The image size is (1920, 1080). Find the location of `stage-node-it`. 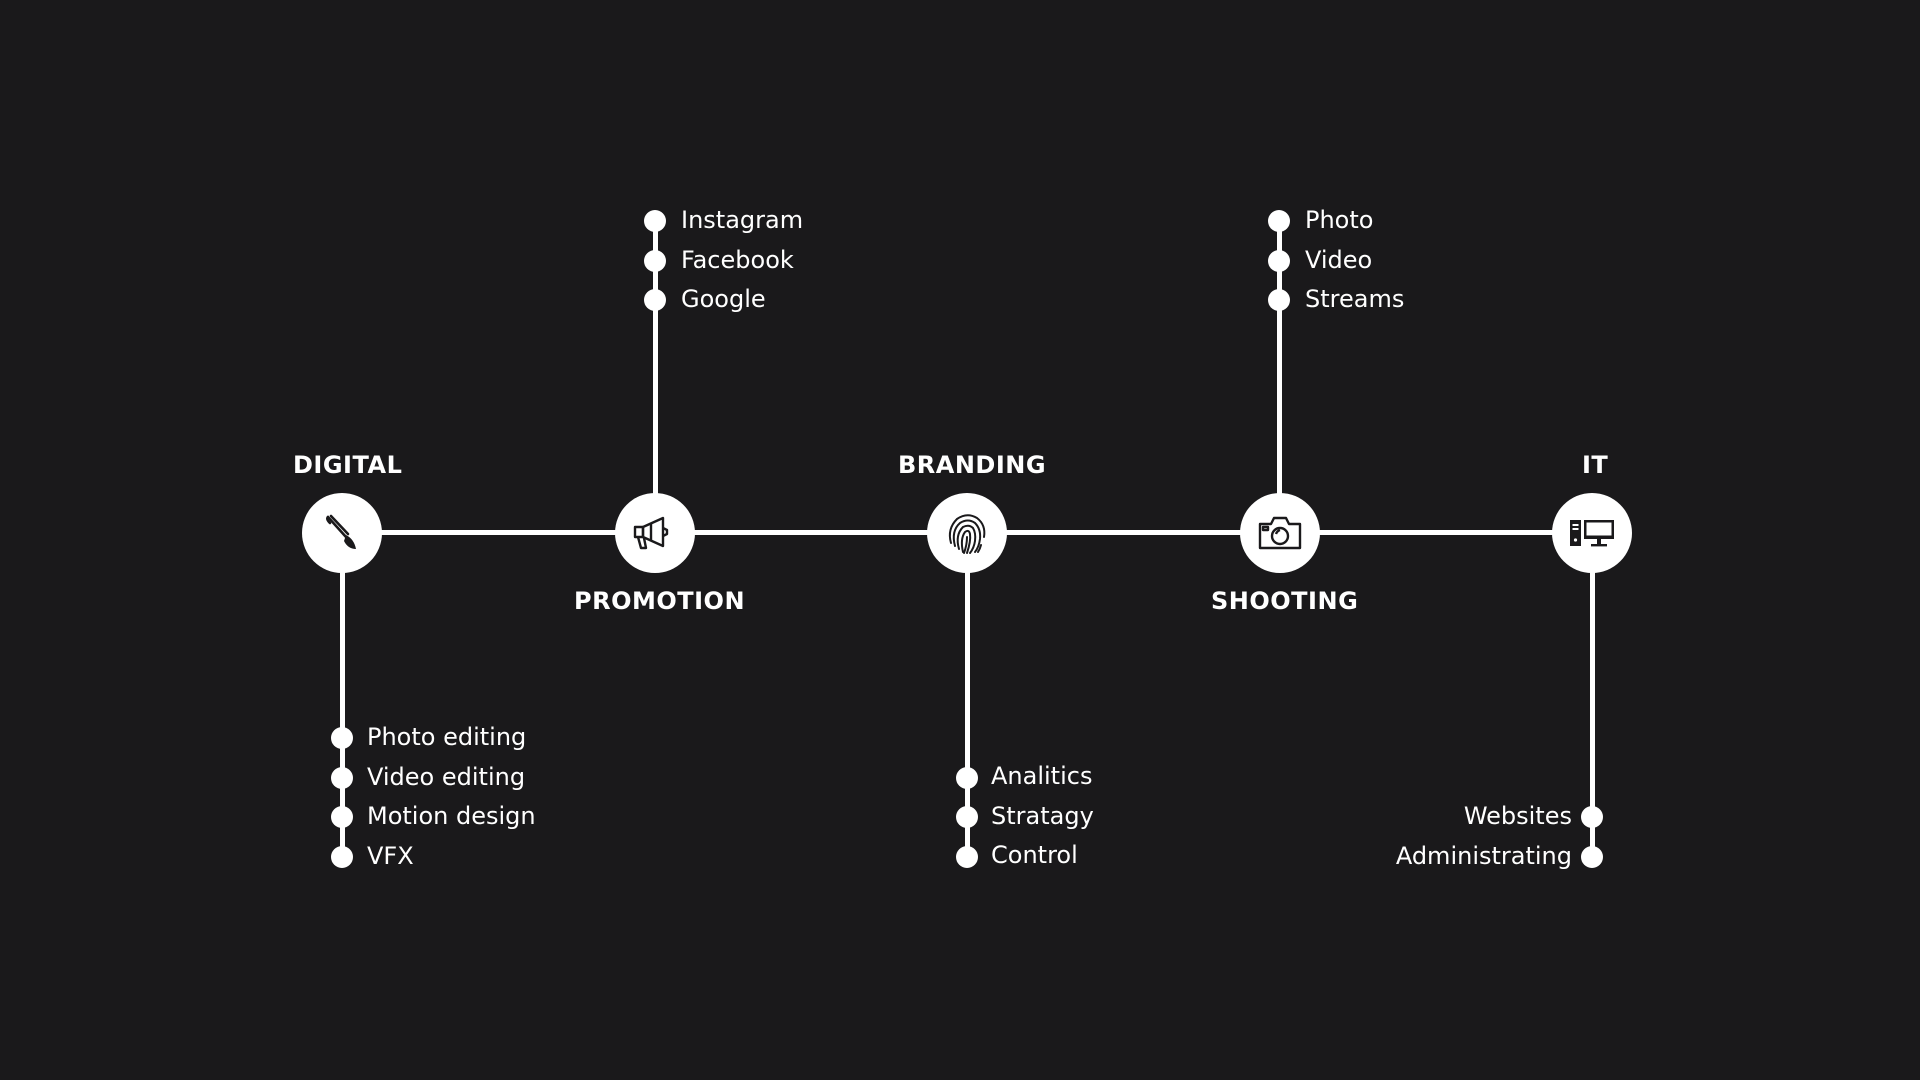

stage-node-it is located at coordinates (1592, 533).